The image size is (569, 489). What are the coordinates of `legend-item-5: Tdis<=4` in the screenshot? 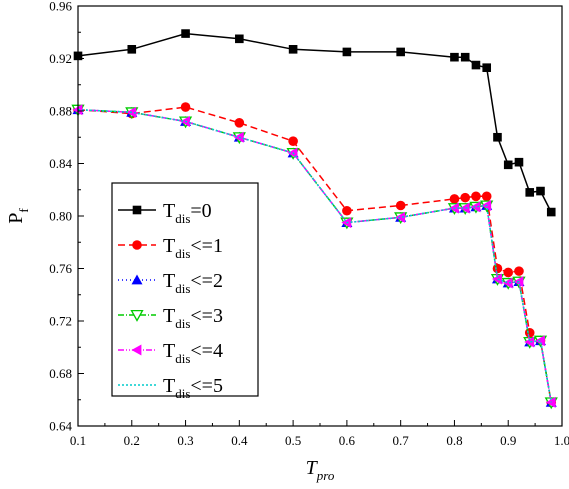 It's located at (170, 353).